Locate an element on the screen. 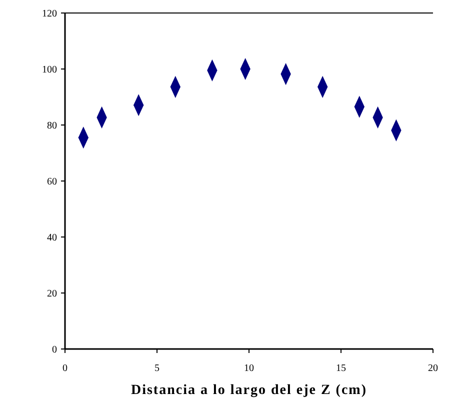 The height and width of the screenshot is (400, 451). x-tick-label: 10 is located at coordinates (249, 368).